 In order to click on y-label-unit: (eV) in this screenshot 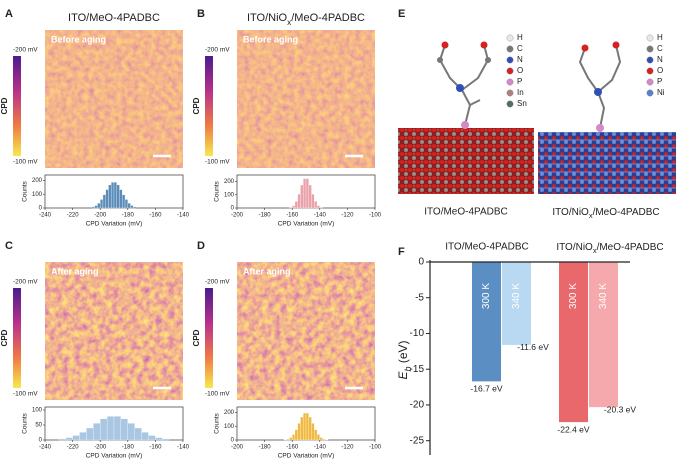, I will do `click(403, 353)`.